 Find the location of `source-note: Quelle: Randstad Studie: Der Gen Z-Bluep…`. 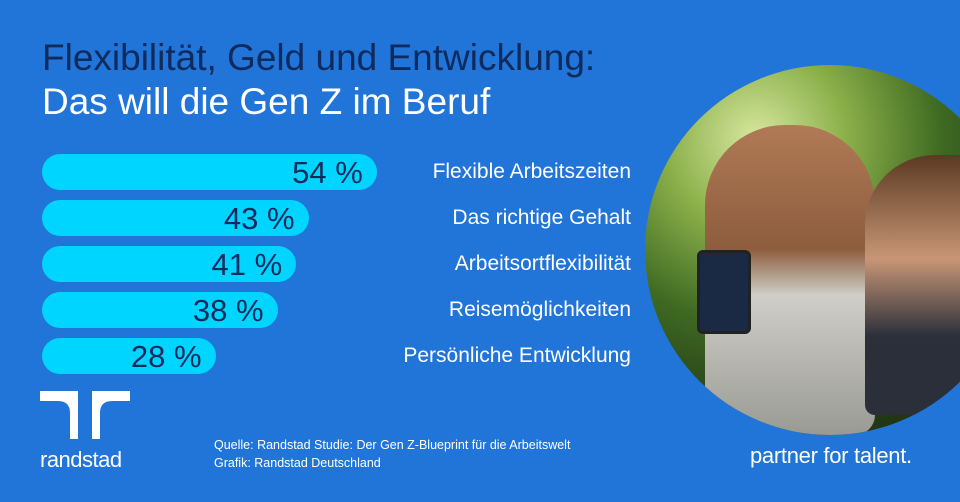

source-note: Quelle: Randstad Studie: Der Gen Z-Bluep… is located at coordinates (392, 454).